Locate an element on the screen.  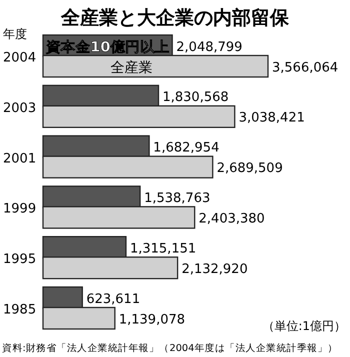
series-label: 全産業 is located at coordinates (131, 68).